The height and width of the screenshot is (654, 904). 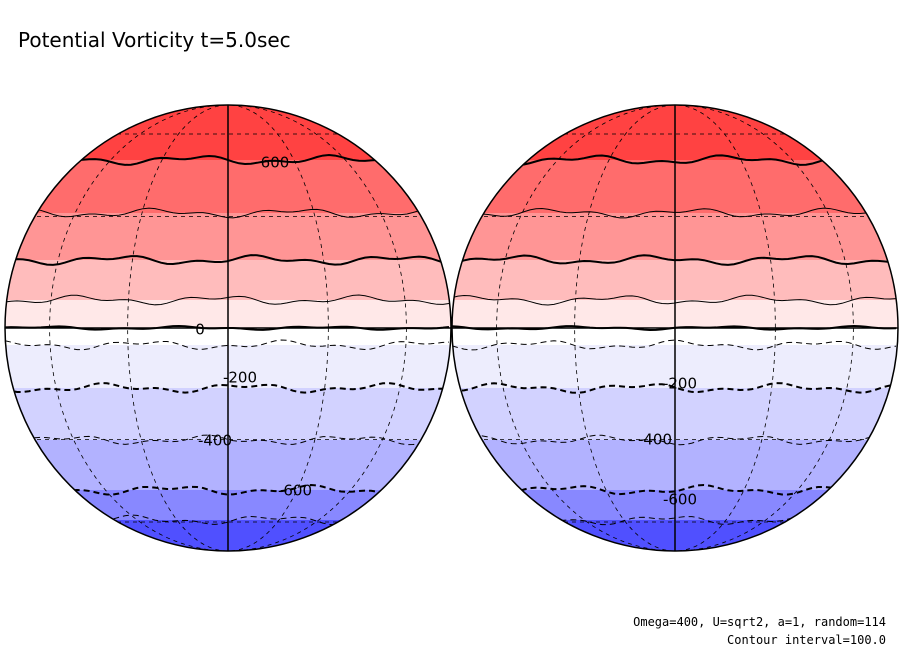 I want to click on title: Potential Vorticity t=5.0sec, so click(x=154, y=40).